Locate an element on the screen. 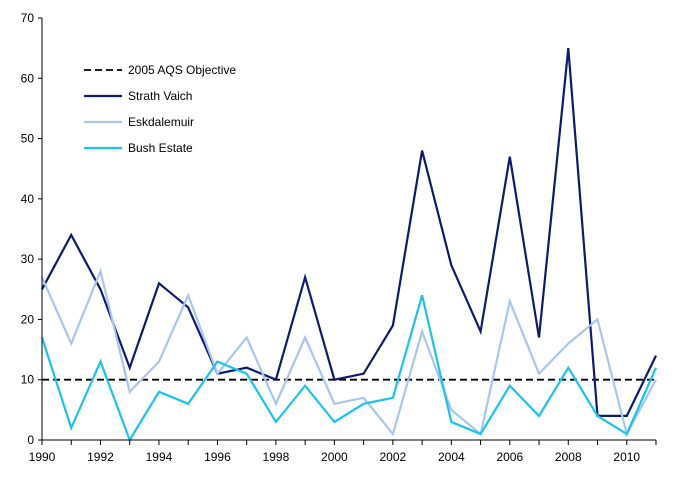 The width and height of the screenshot is (678, 479). x-tick-label: 2008 is located at coordinates (568, 457).